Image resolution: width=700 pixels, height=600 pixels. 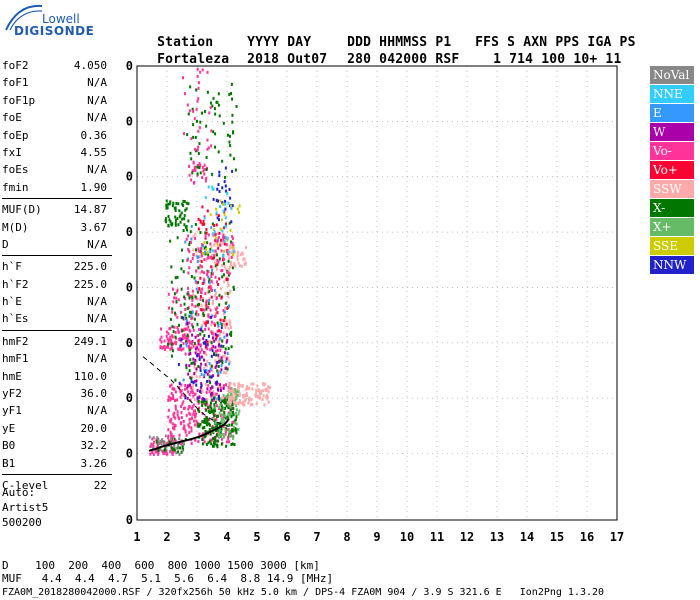 What do you see at coordinates (94, 394) in the screenshot?
I see `param-value: 36.0` at bounding box center [94, 394].